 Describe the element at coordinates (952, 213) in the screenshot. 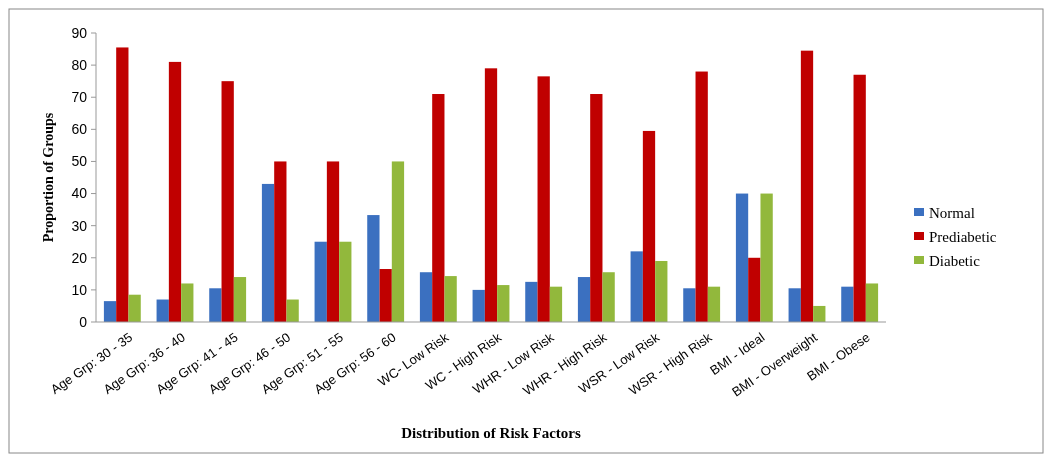

I see `legend-label: Normal` at that location.